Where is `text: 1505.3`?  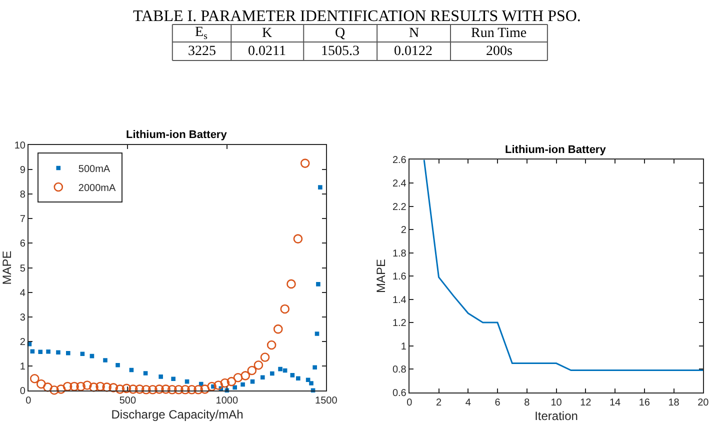 text: 1505.3 is located at coordinates (340, 51).